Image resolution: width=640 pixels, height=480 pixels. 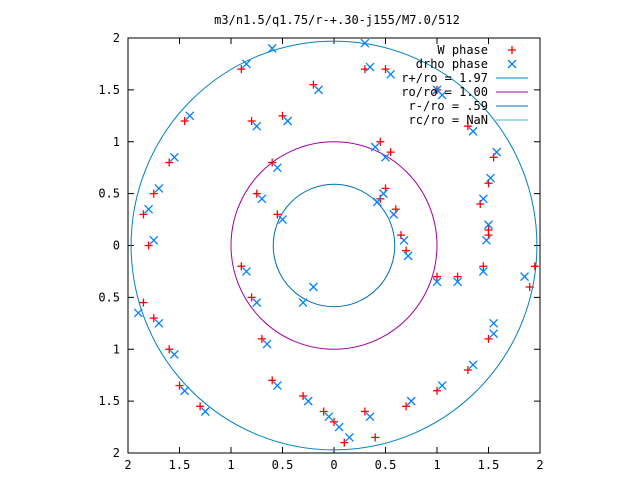 I want to click on legend-label: rc/ro = NaN, so click(x=448, y=120).